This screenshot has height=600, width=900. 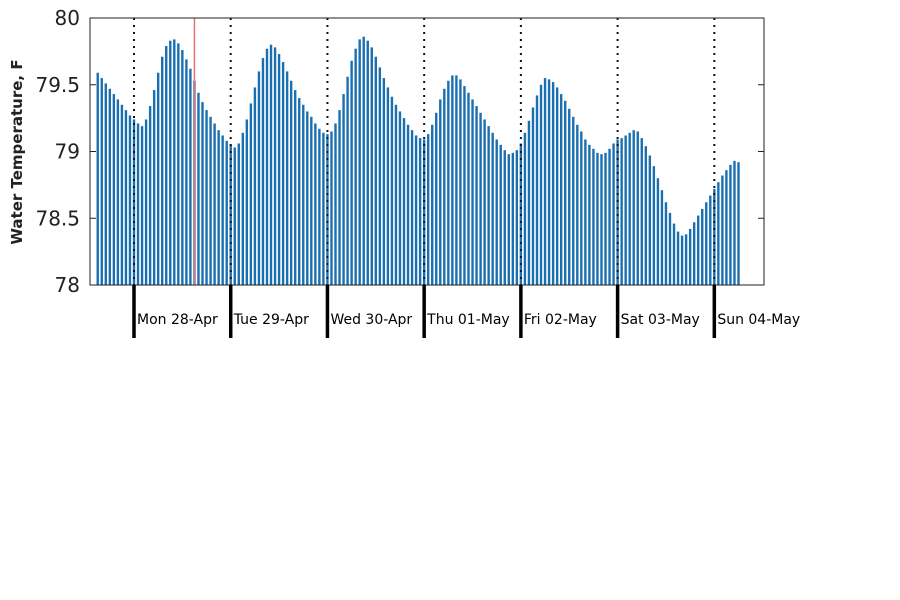 I want to click on day-tick-label: Sat 03-May, so click(x=660, y=320).